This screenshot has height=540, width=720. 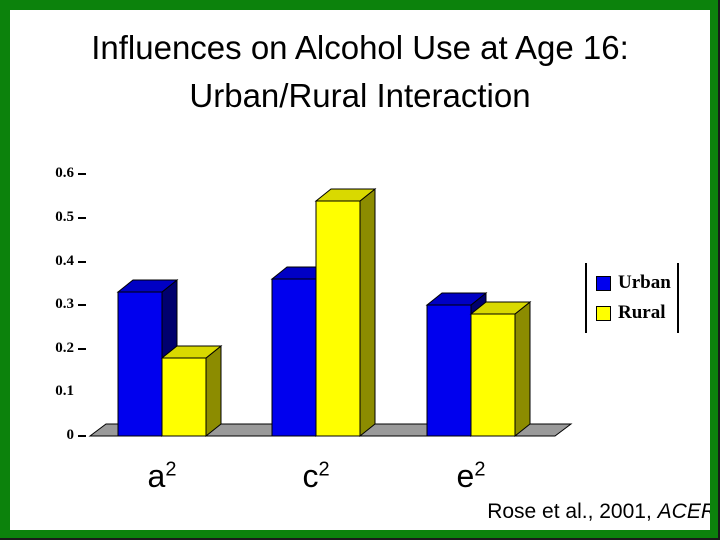 What do you see at coordinates (64, 260) in the screenshot?
I see `y-axis-label-0.4: 0.4` at bounding box center [64, 260].